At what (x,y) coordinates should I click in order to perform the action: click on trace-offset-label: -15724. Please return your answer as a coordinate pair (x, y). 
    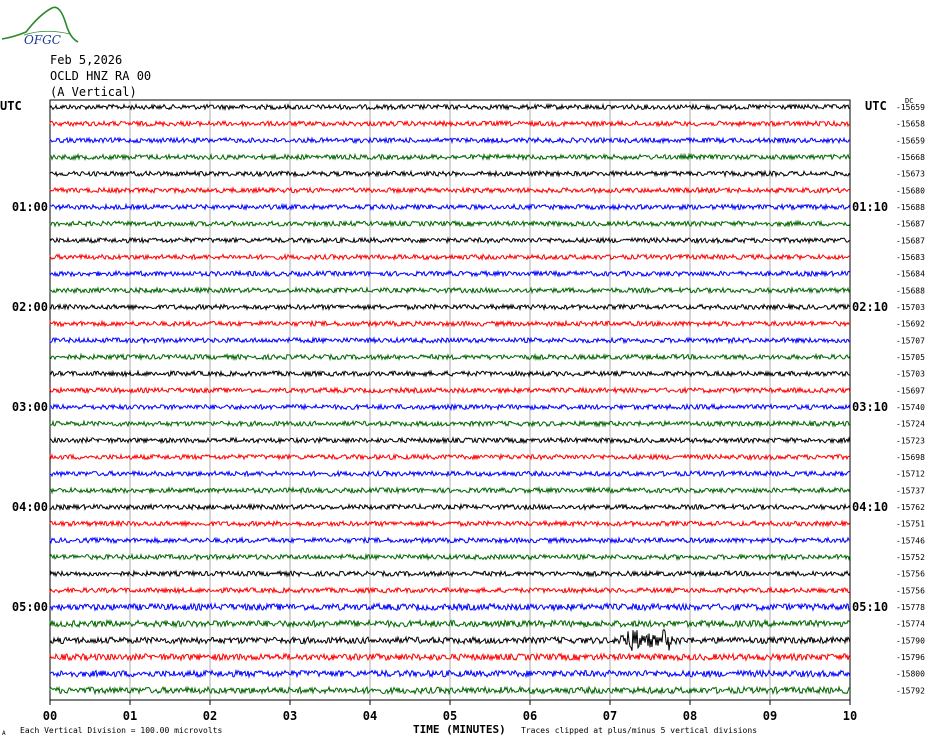
    Looking at the image, I should click on (910, 424).